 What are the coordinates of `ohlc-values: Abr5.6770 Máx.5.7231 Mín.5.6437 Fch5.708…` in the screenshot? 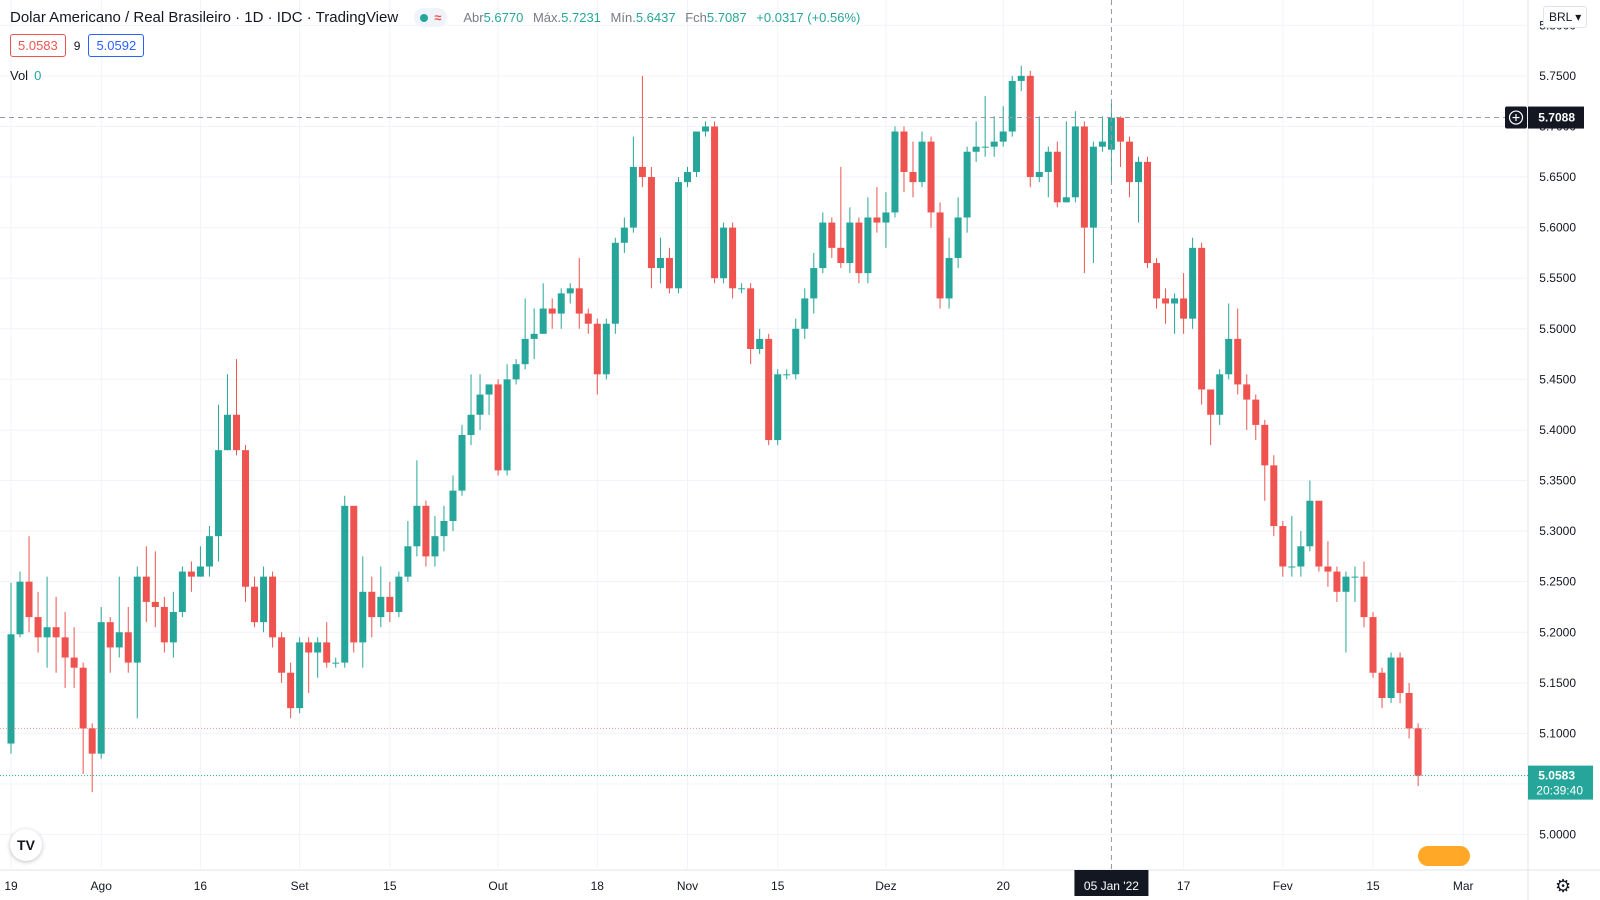 It's located at (664, 17).